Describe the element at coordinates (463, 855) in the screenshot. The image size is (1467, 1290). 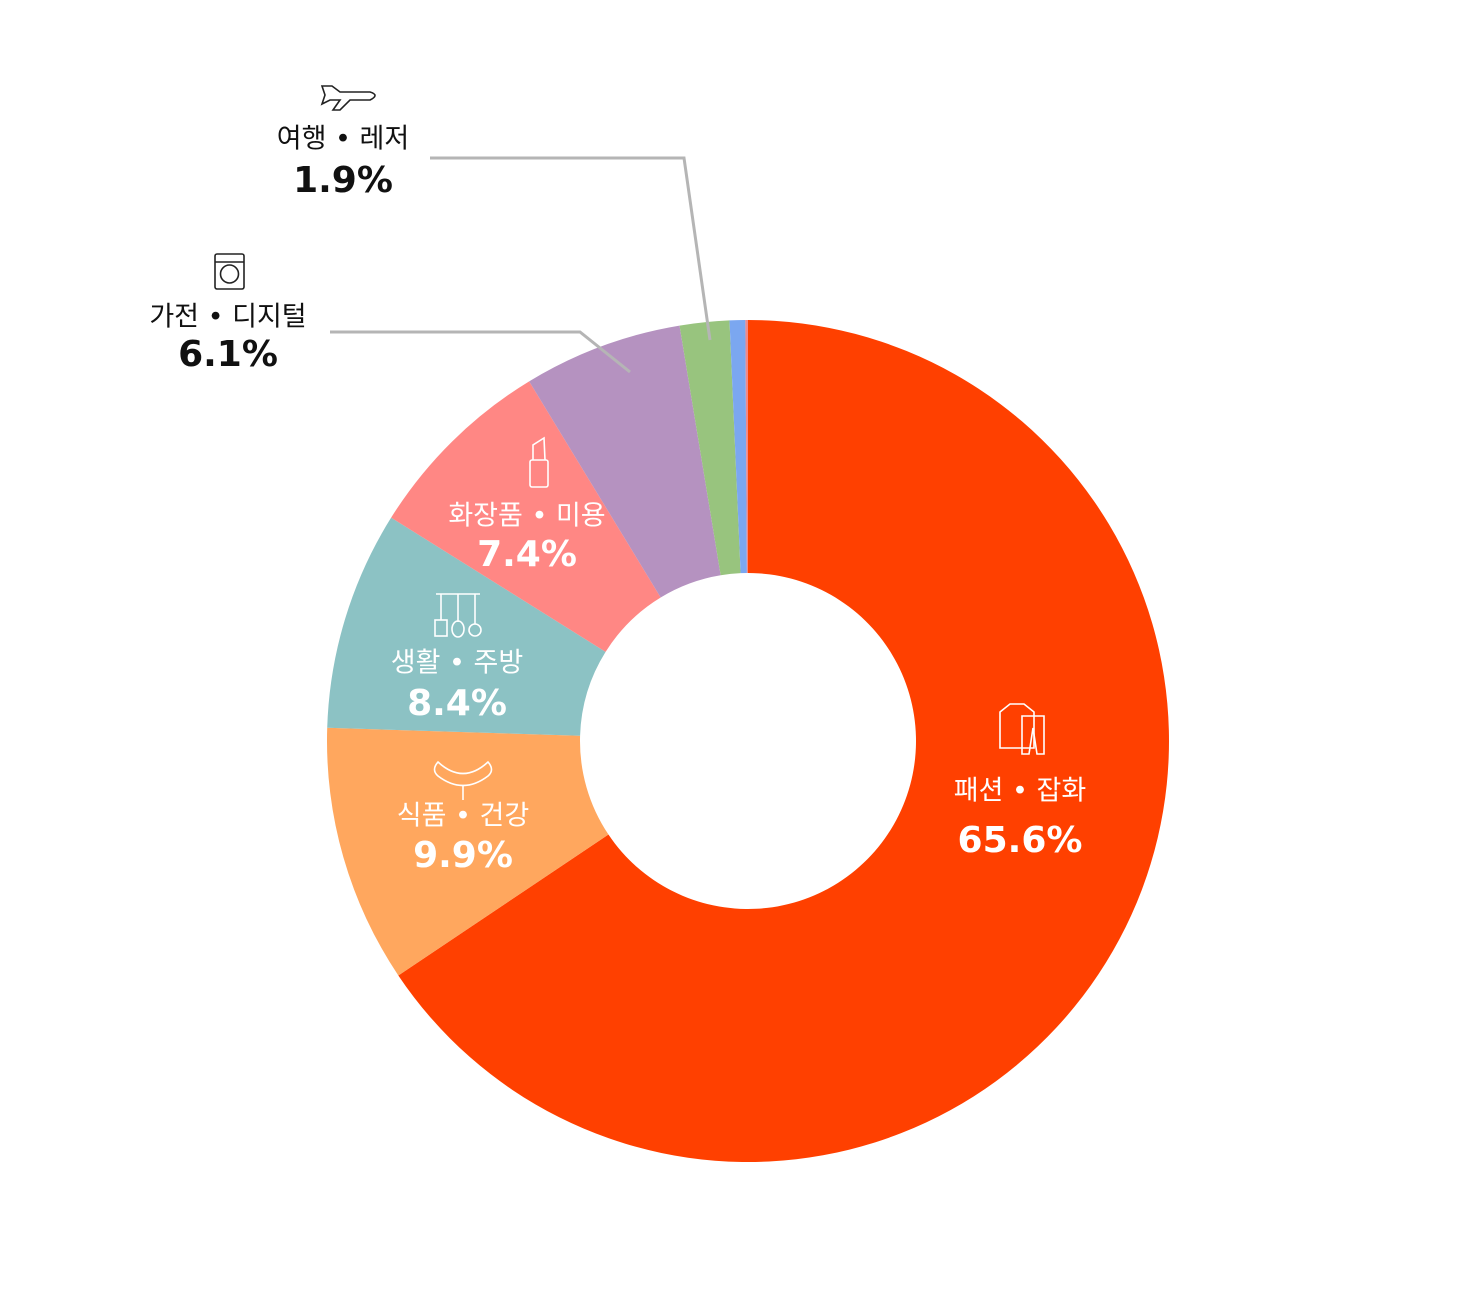
I see `value-label: 9.9%` at that location.